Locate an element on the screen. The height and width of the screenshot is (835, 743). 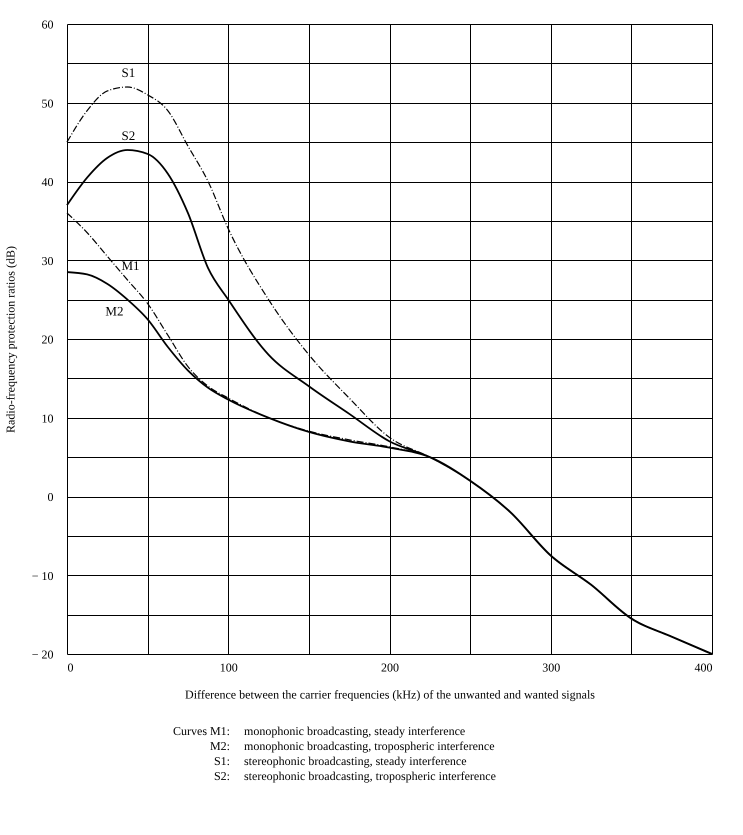
y-tick-label: 50 is located at coordinates (48, 103).